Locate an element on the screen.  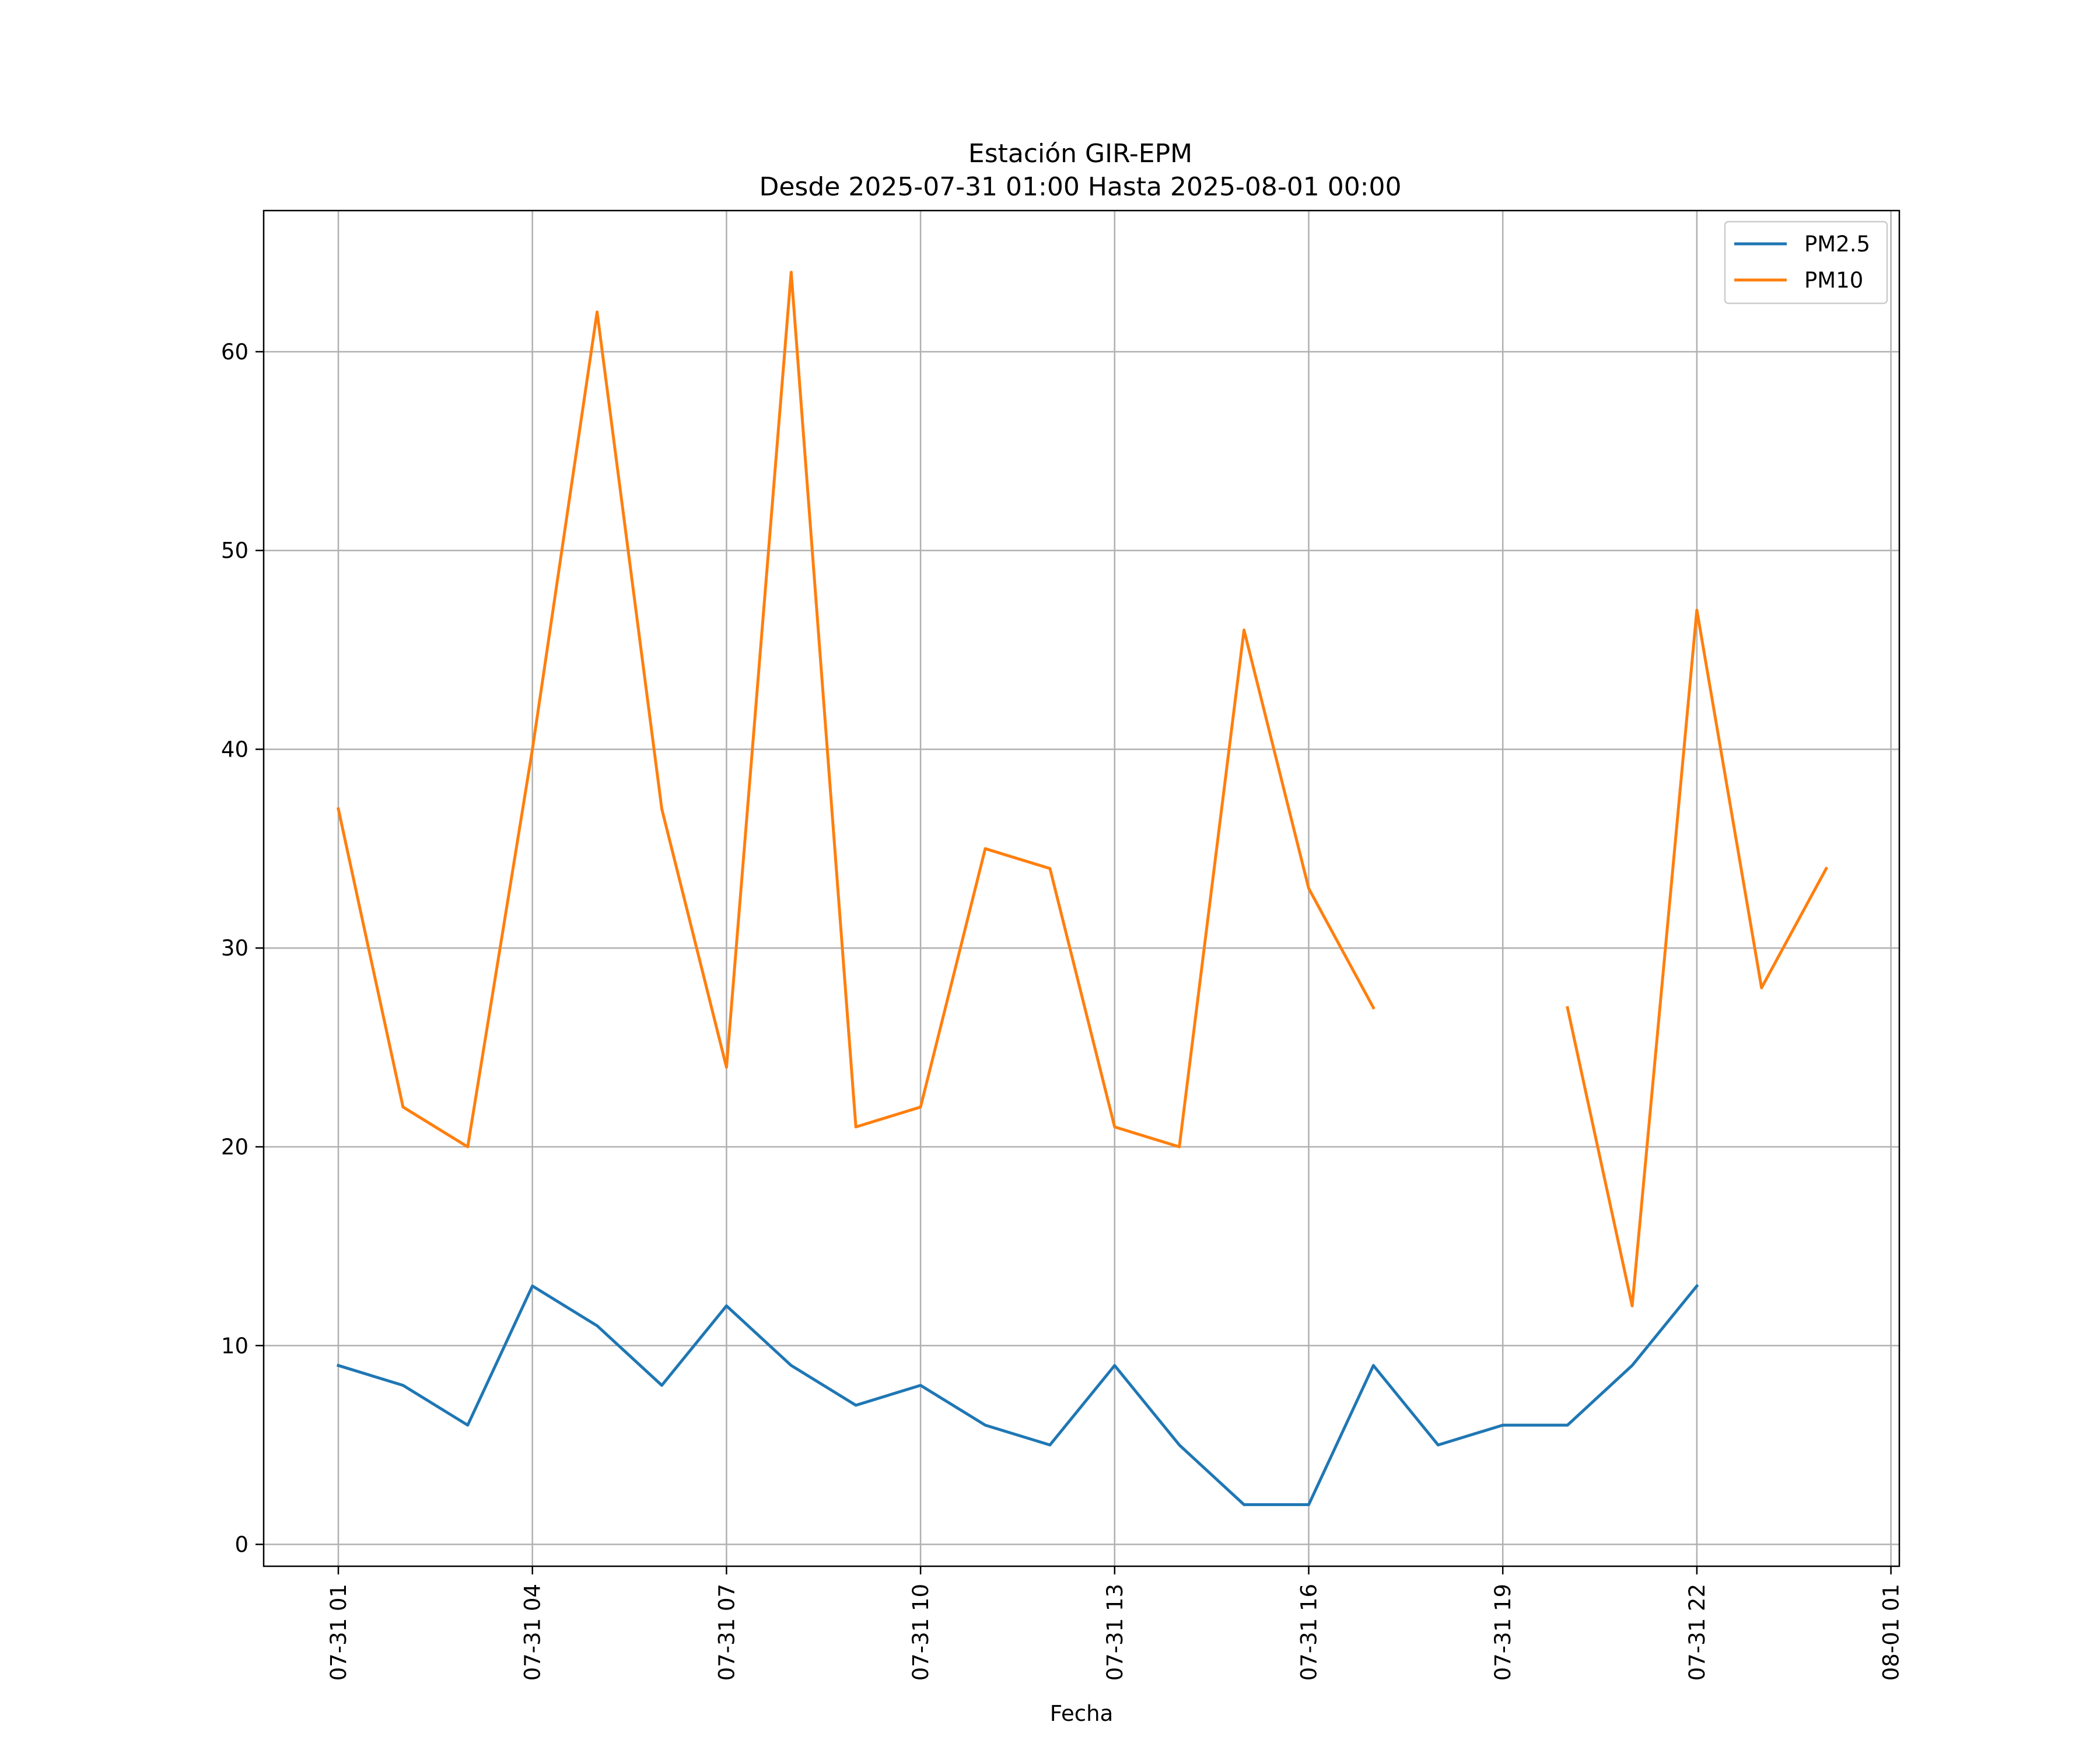
series-pm25 is located at coordinates (1017, 1394).